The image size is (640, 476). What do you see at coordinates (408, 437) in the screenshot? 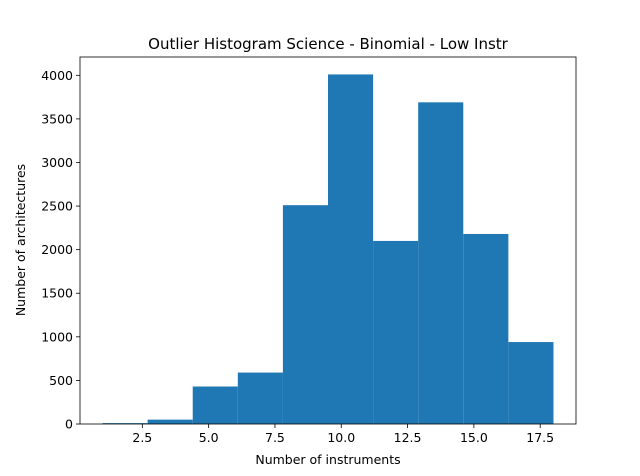
I see `x-tick-label: 12.5` at bounding box center [408, 437].